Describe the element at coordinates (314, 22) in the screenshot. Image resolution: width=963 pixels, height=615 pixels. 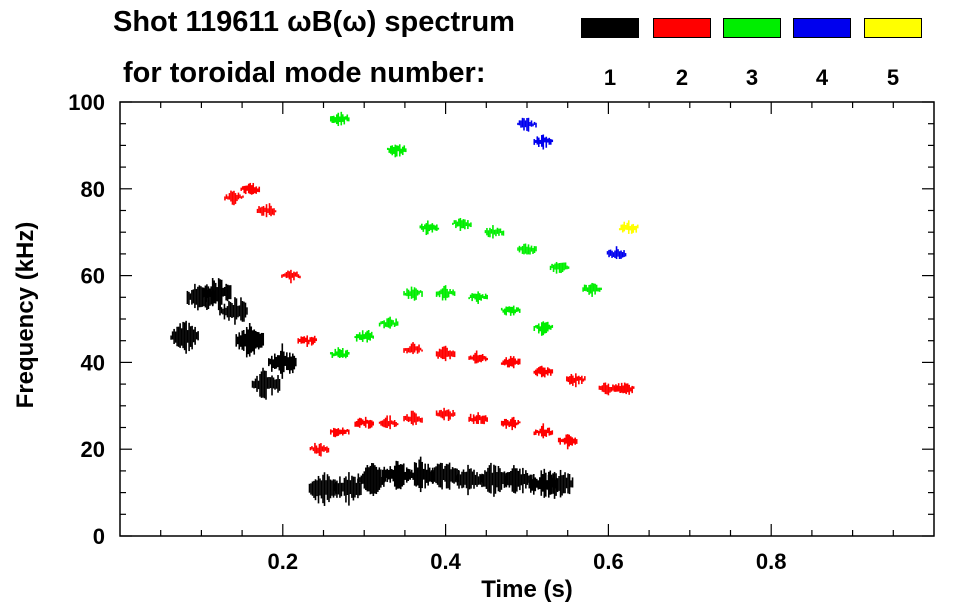
I see `chart-title-line1: Shot 119611 ωB(ω) spectrum` at that location.